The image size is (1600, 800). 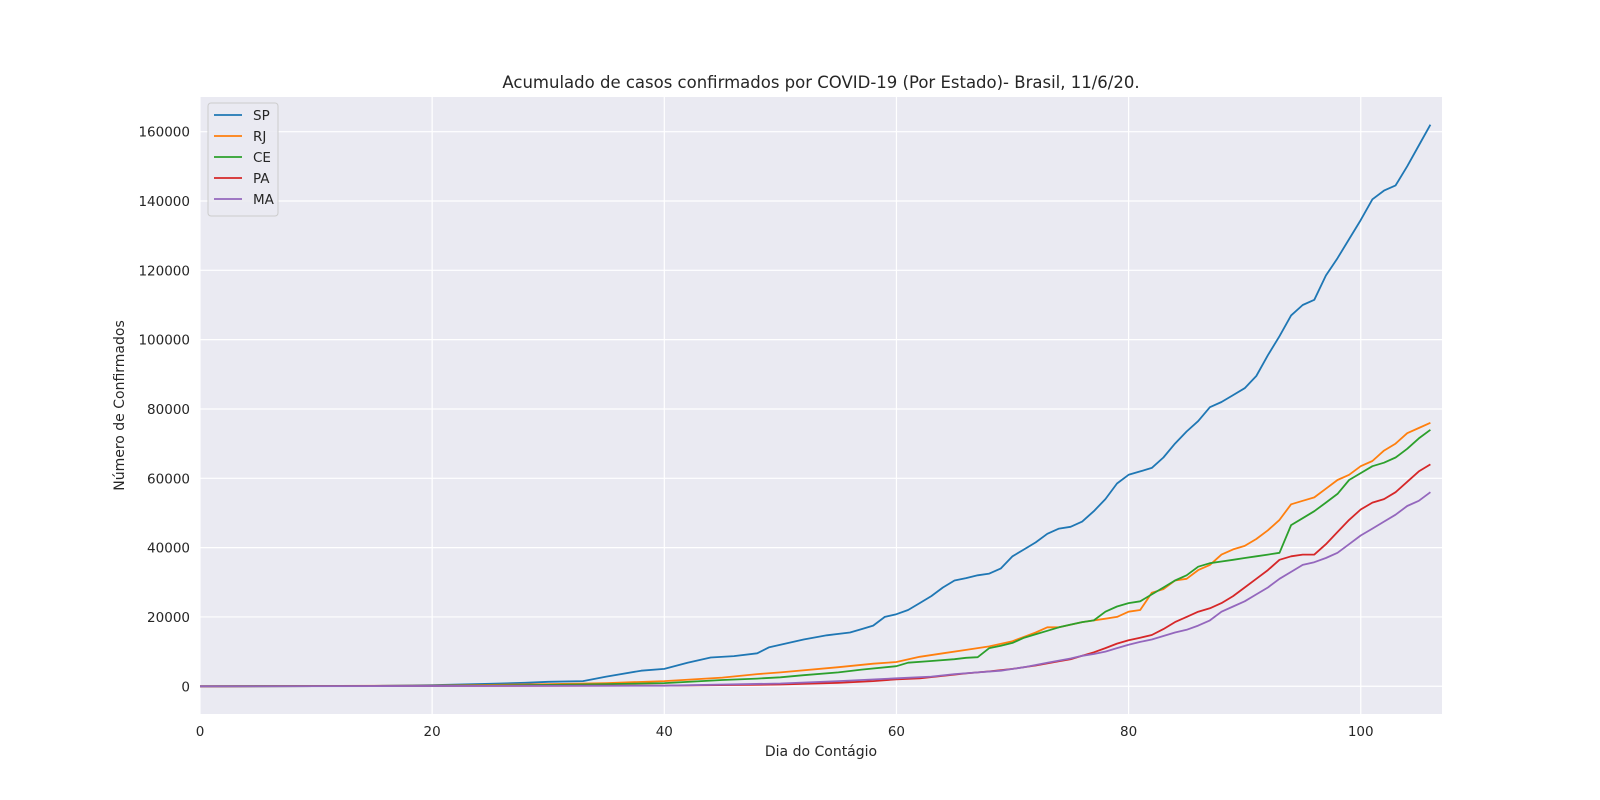 What do you see at coordinates (664, 732) in the screenshot?
I see `x-tick-label: 40` at bounding box center [664, 732].